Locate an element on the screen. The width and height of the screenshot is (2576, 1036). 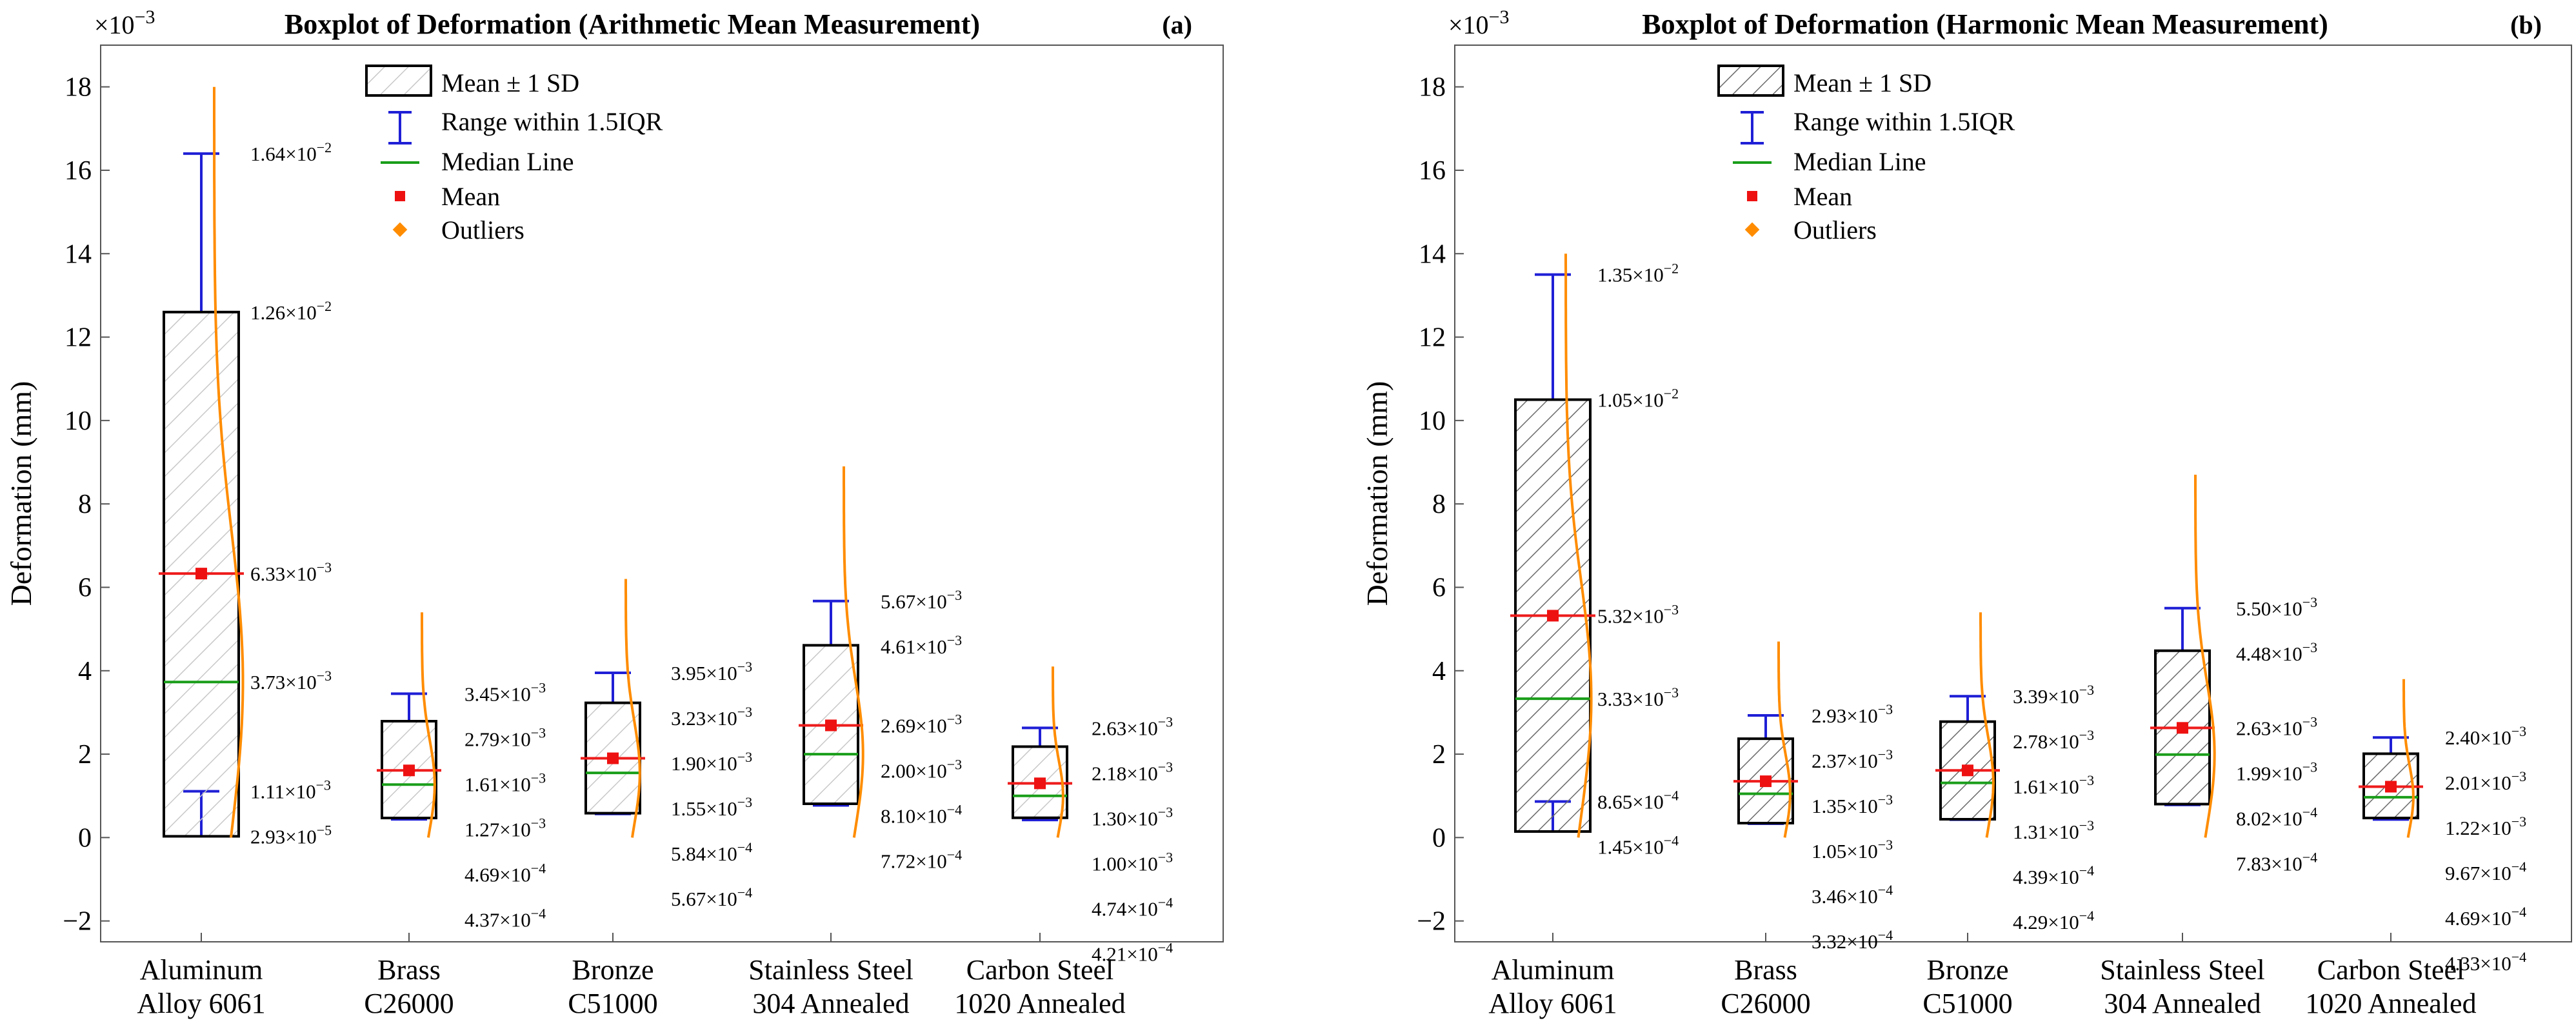
value-label: 8.10×10⁻⁴ is located at coordinates (921, 814).